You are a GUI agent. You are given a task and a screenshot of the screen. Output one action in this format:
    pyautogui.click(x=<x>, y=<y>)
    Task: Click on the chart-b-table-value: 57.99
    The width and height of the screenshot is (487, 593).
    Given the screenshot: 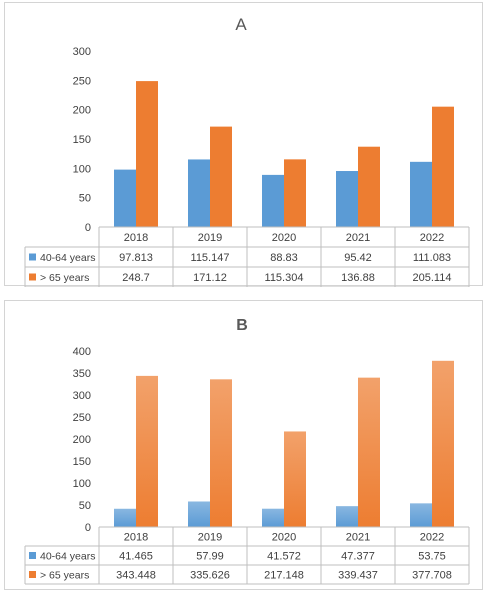 What is the action you would take?
    pyautogui.click(x=210, y=557)
    